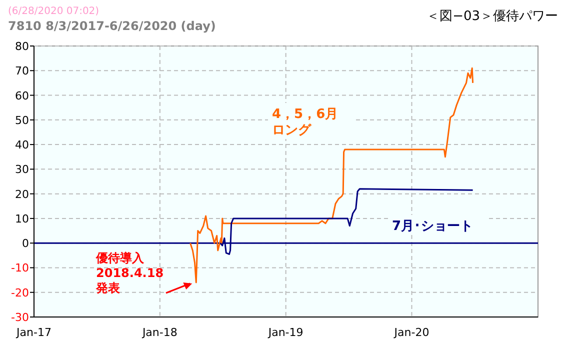 This screenshot has height=349, width=566. I want to click on text: 7月･ショート, so click(433, 226).